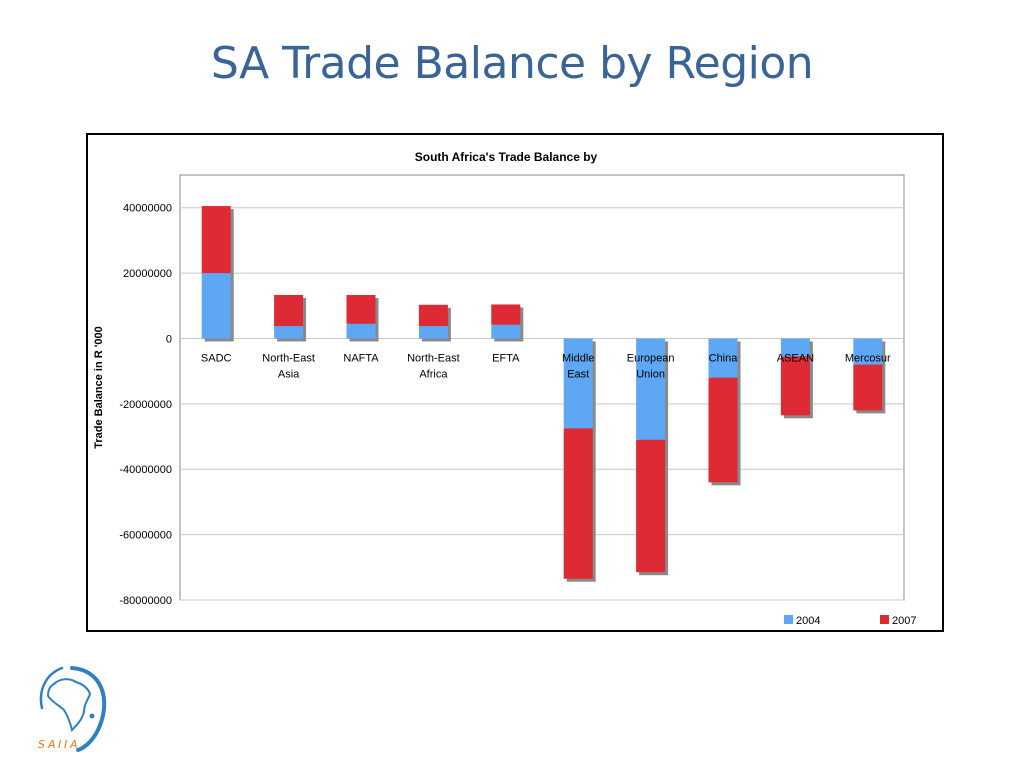 The image size is (1024, 768). Describe the element at coordinates (216, 358) in the screenshot. I see `x-tick-label: SADC` at that location.